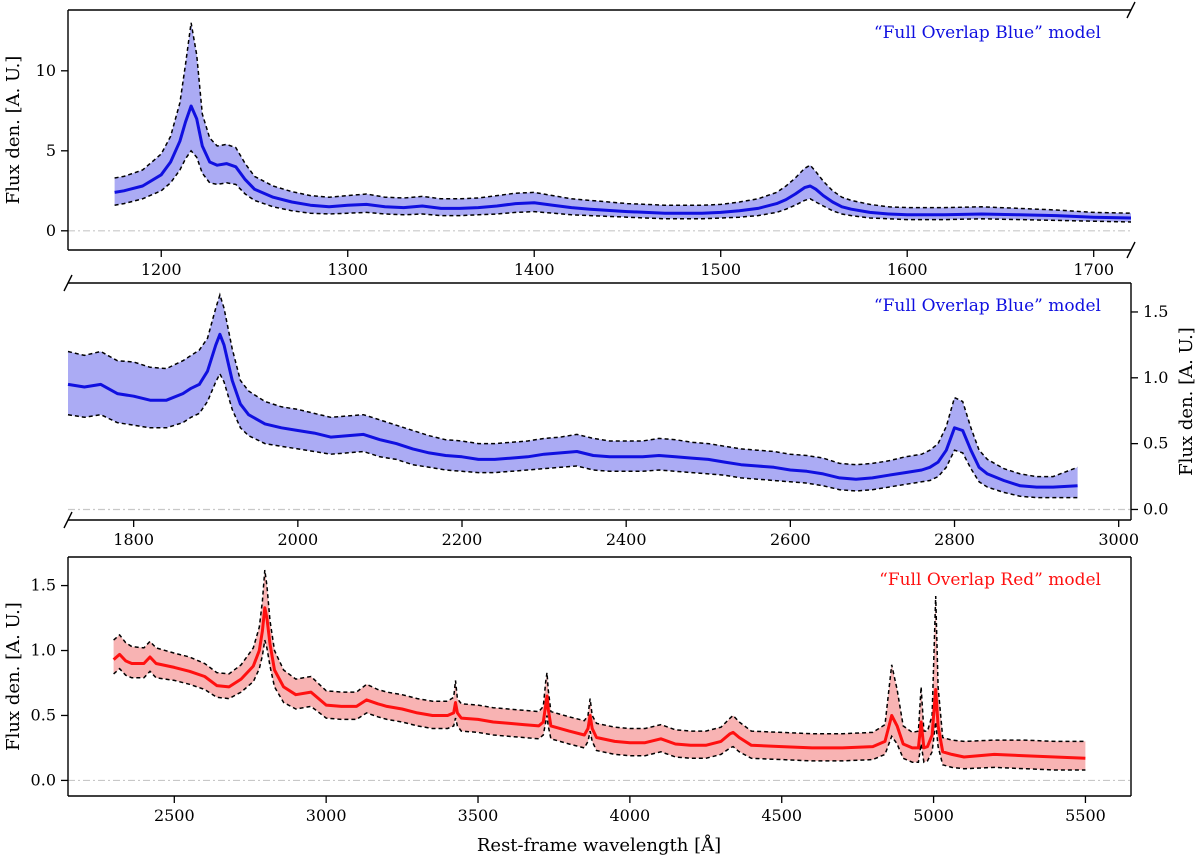  What do you see at coordinates (720, 269) in the screenshot?
I see `x-tick-label: 1500` at bounding box center [720, 269].